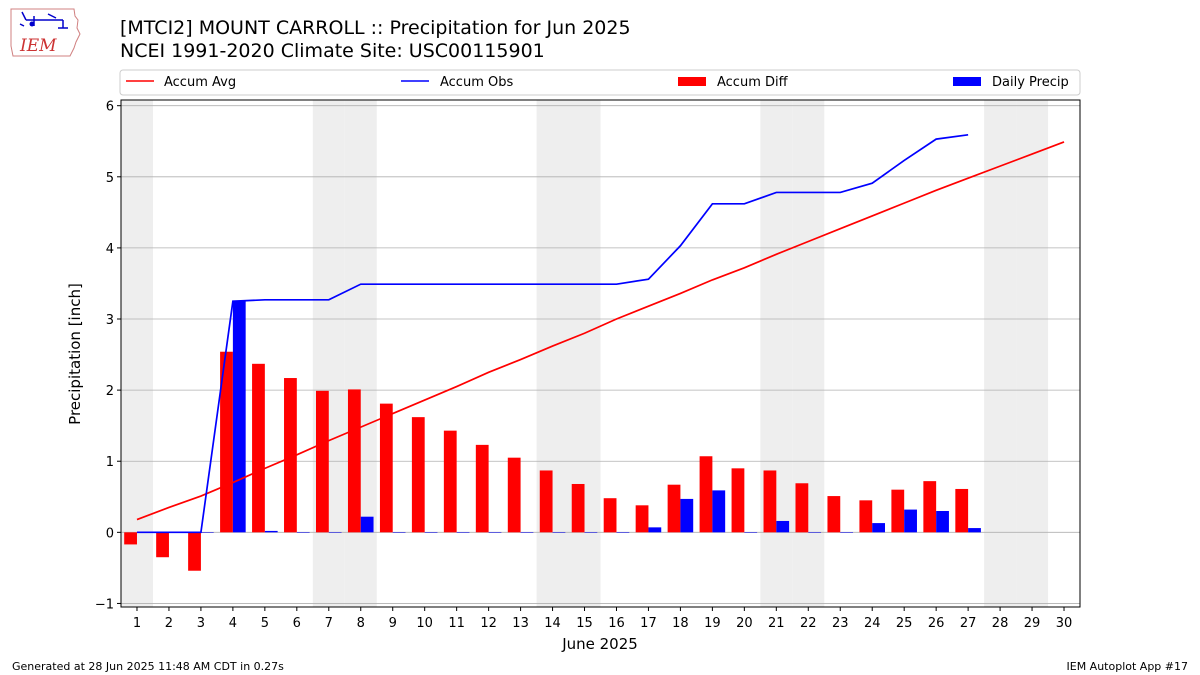  I want to click on instrument-dot-icon, so click(32, 24).